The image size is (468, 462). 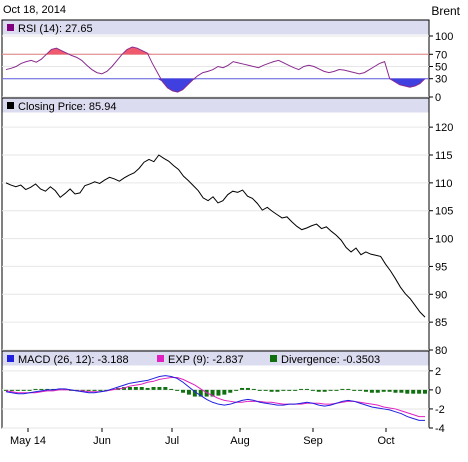 I want to click on rsi-tick-label: 100, so click(x=444, y=37).